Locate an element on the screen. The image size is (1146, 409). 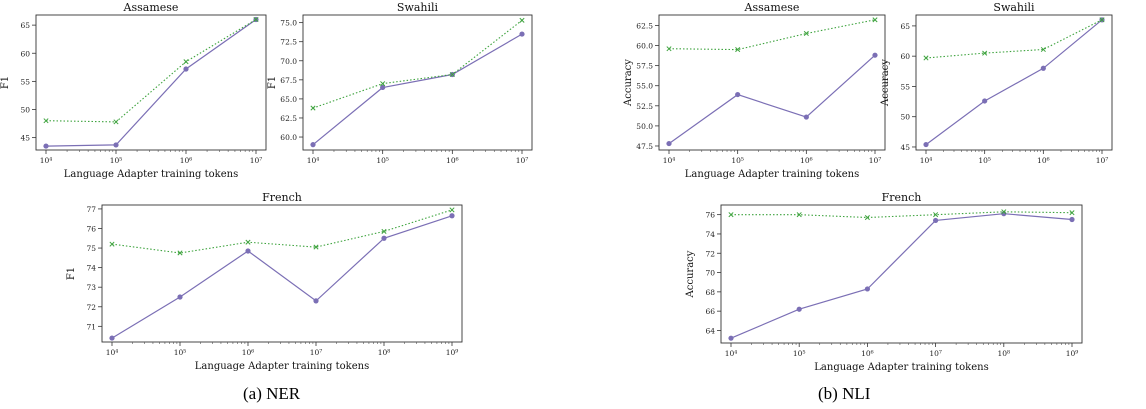
y-tick-label: 66 is located at coordinates (710, 311).